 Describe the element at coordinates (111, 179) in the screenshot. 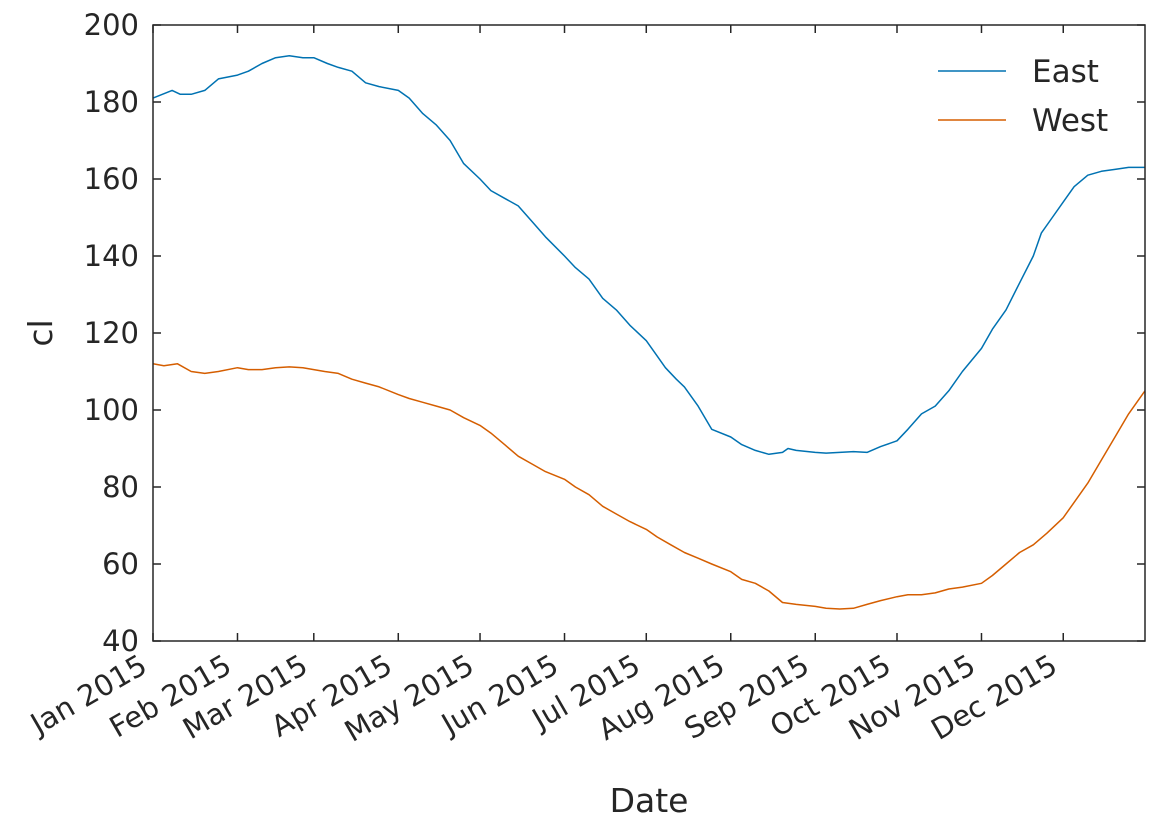

I see `y-tick-label: 160` at that location.